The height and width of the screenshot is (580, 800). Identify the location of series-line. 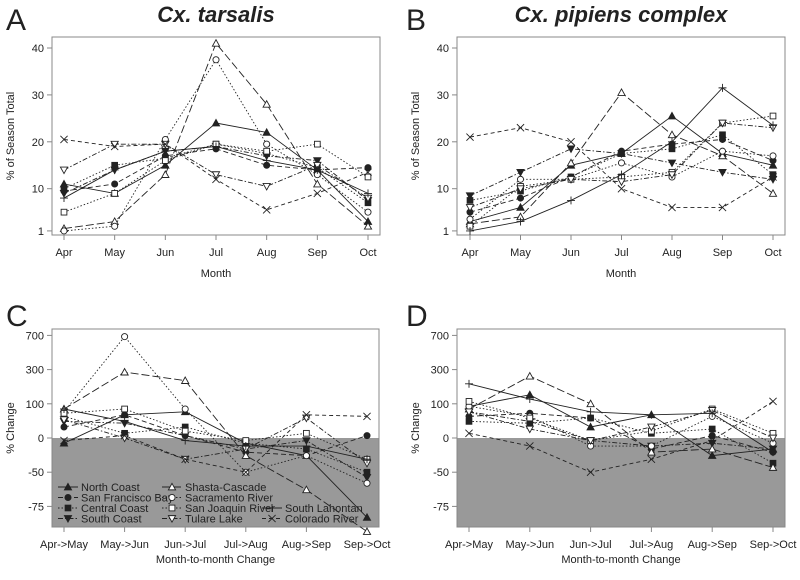
(215, 444).